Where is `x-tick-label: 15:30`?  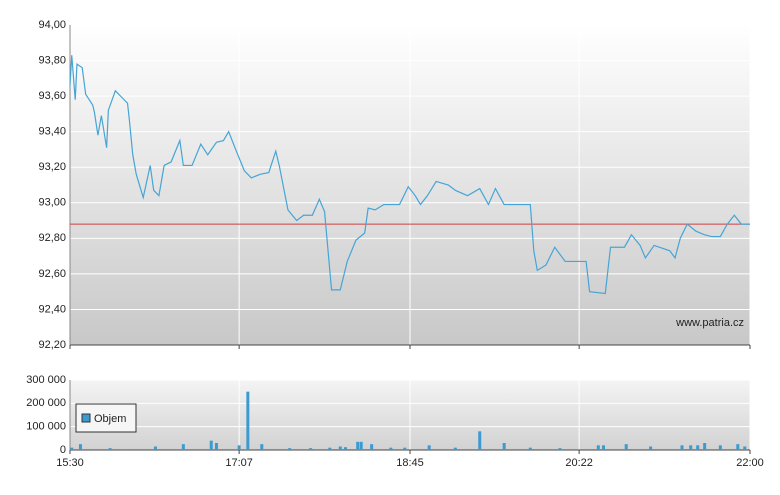
x-tick-label: 15:30 is located at coordinates (70, 463).